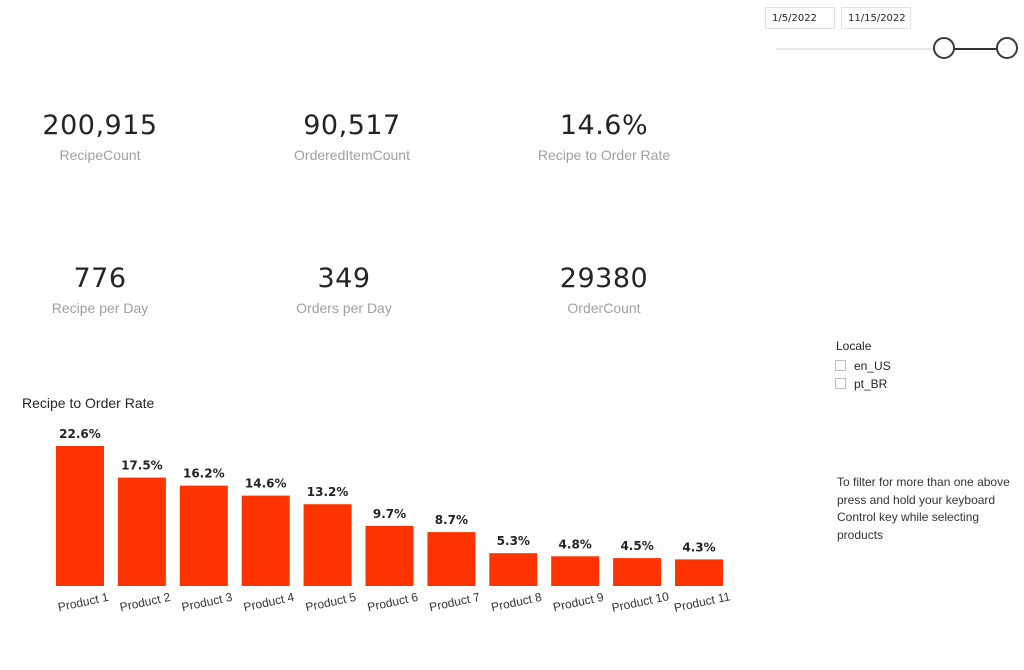 This screenshot has width=1024, height=670. I want to click on kpi-card-recipe-to-order-rate: 14.6% Recipe to Order Rate, so click(604, 136).